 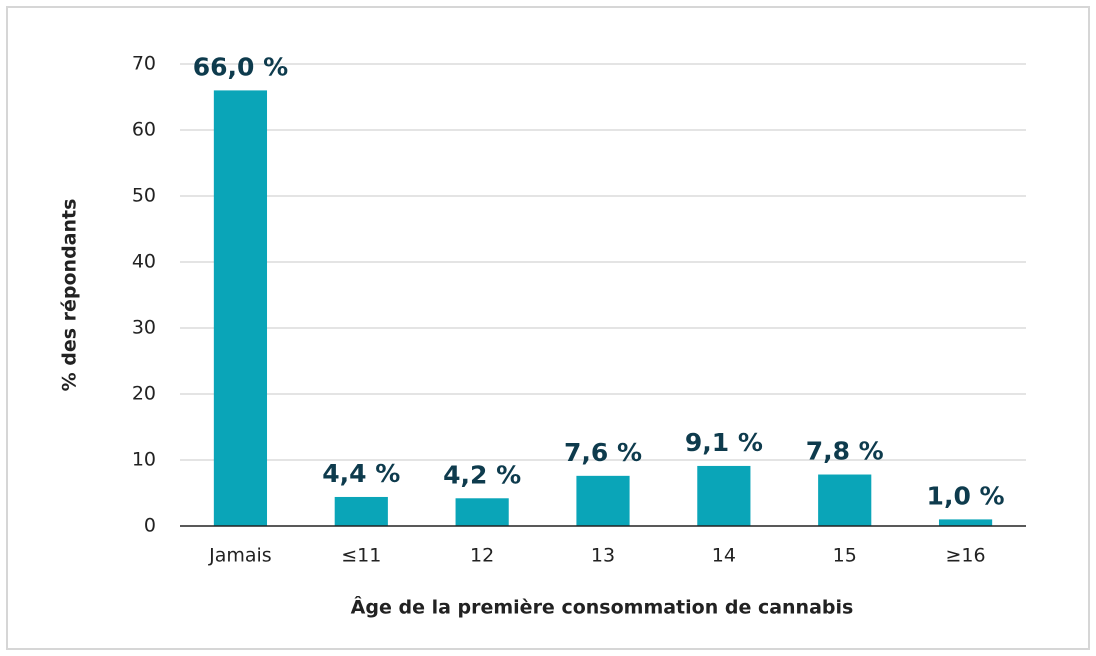 What do you see at coordinates (144, 262) in the screenshot?
I see `y-tick-label: 40` at bounding box center [144, 262].